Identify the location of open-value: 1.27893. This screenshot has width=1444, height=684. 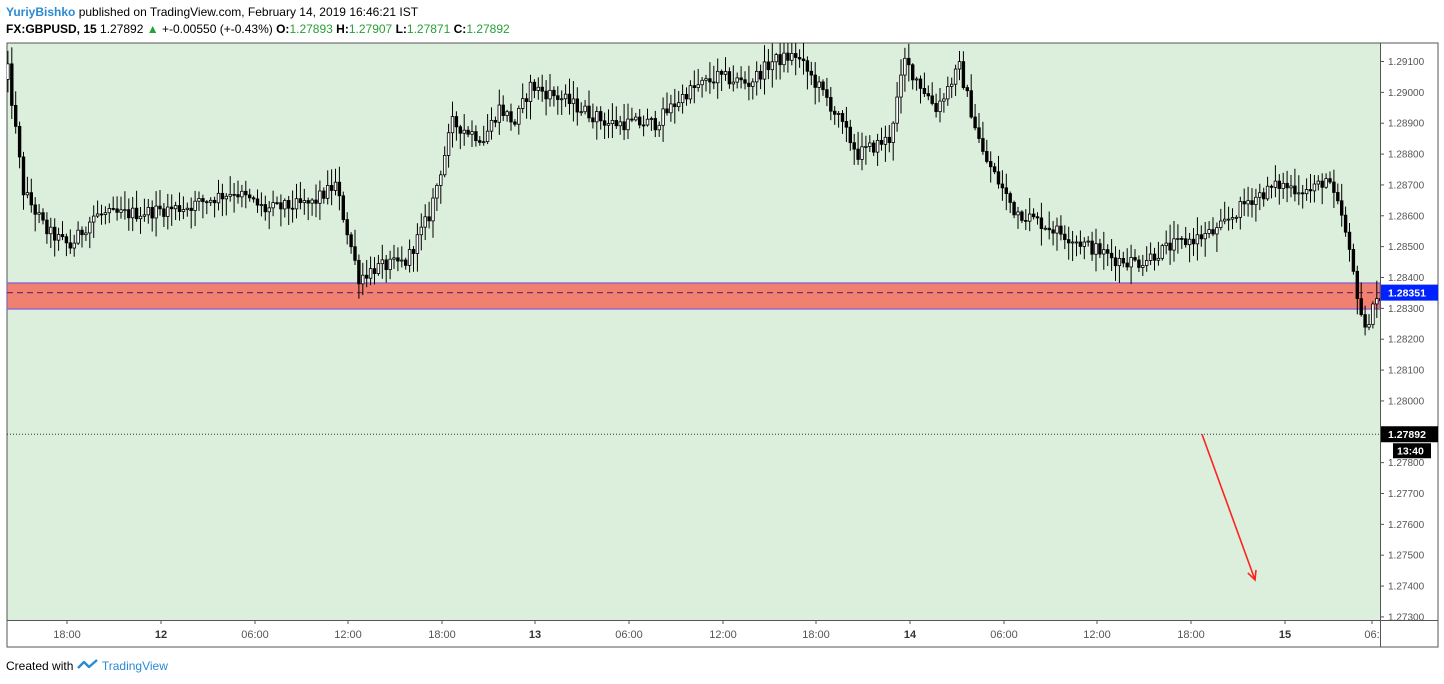
(311, 29).